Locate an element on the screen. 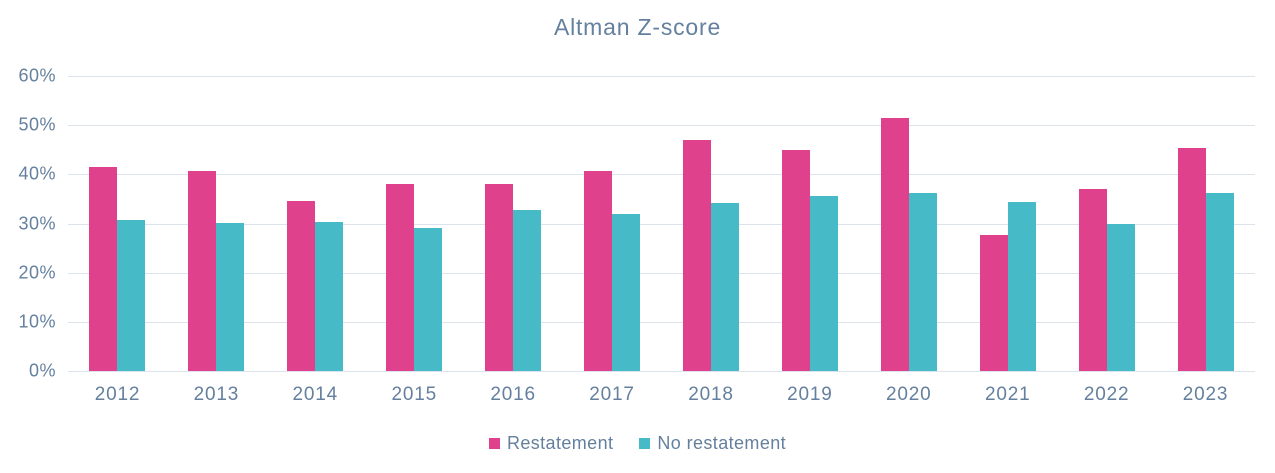  bar-no-restatement-2015 is located at coordinates (428, 299).